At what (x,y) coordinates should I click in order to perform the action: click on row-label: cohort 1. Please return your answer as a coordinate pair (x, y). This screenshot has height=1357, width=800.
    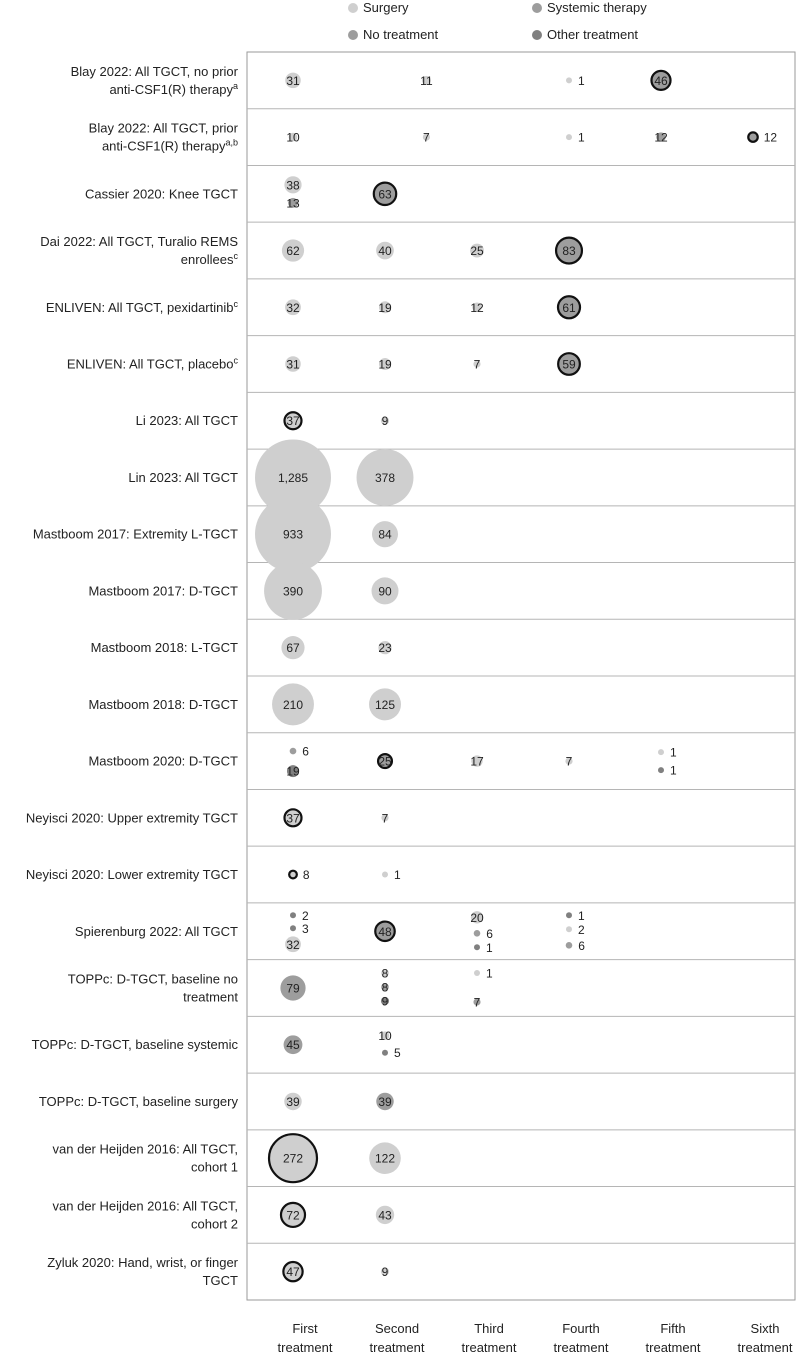
    Looking at the image, I should click on (214, 1167).